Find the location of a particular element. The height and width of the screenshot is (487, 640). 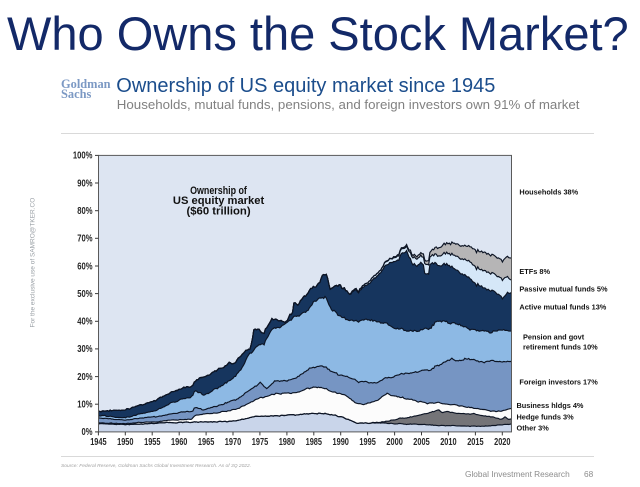

svg-text: Foreign investors 17% is located at coordinates (558, 382).